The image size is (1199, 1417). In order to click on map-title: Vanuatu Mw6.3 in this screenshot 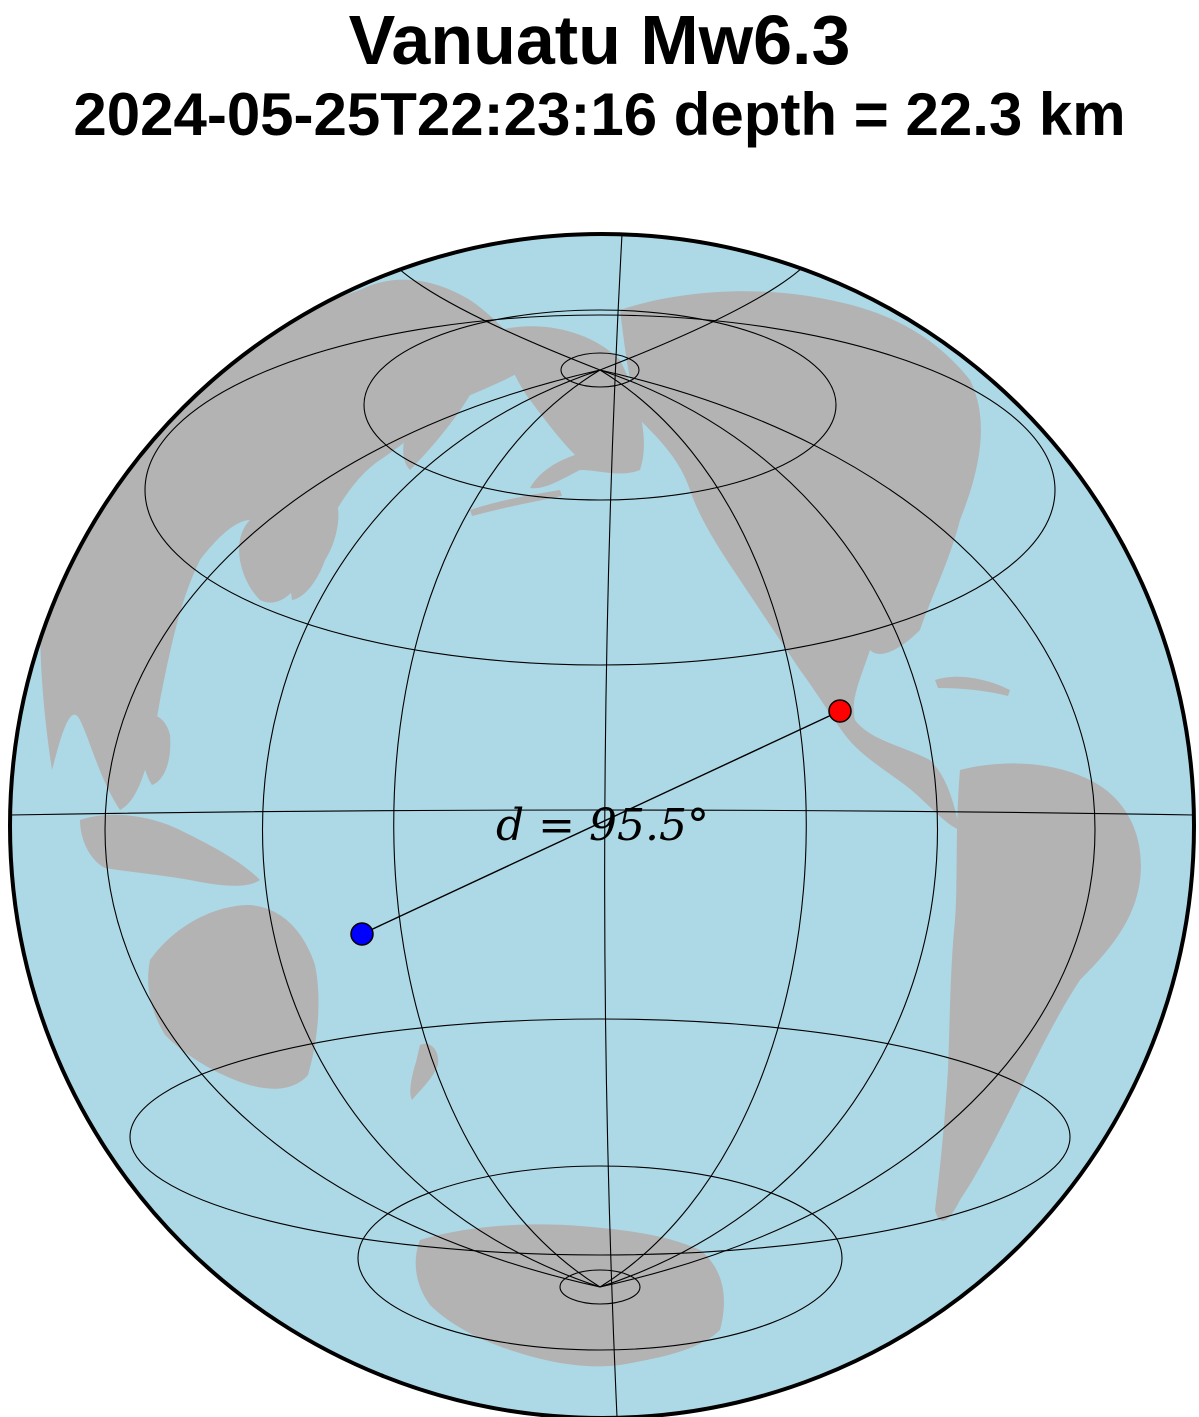, I will do `click(599, 40)`.